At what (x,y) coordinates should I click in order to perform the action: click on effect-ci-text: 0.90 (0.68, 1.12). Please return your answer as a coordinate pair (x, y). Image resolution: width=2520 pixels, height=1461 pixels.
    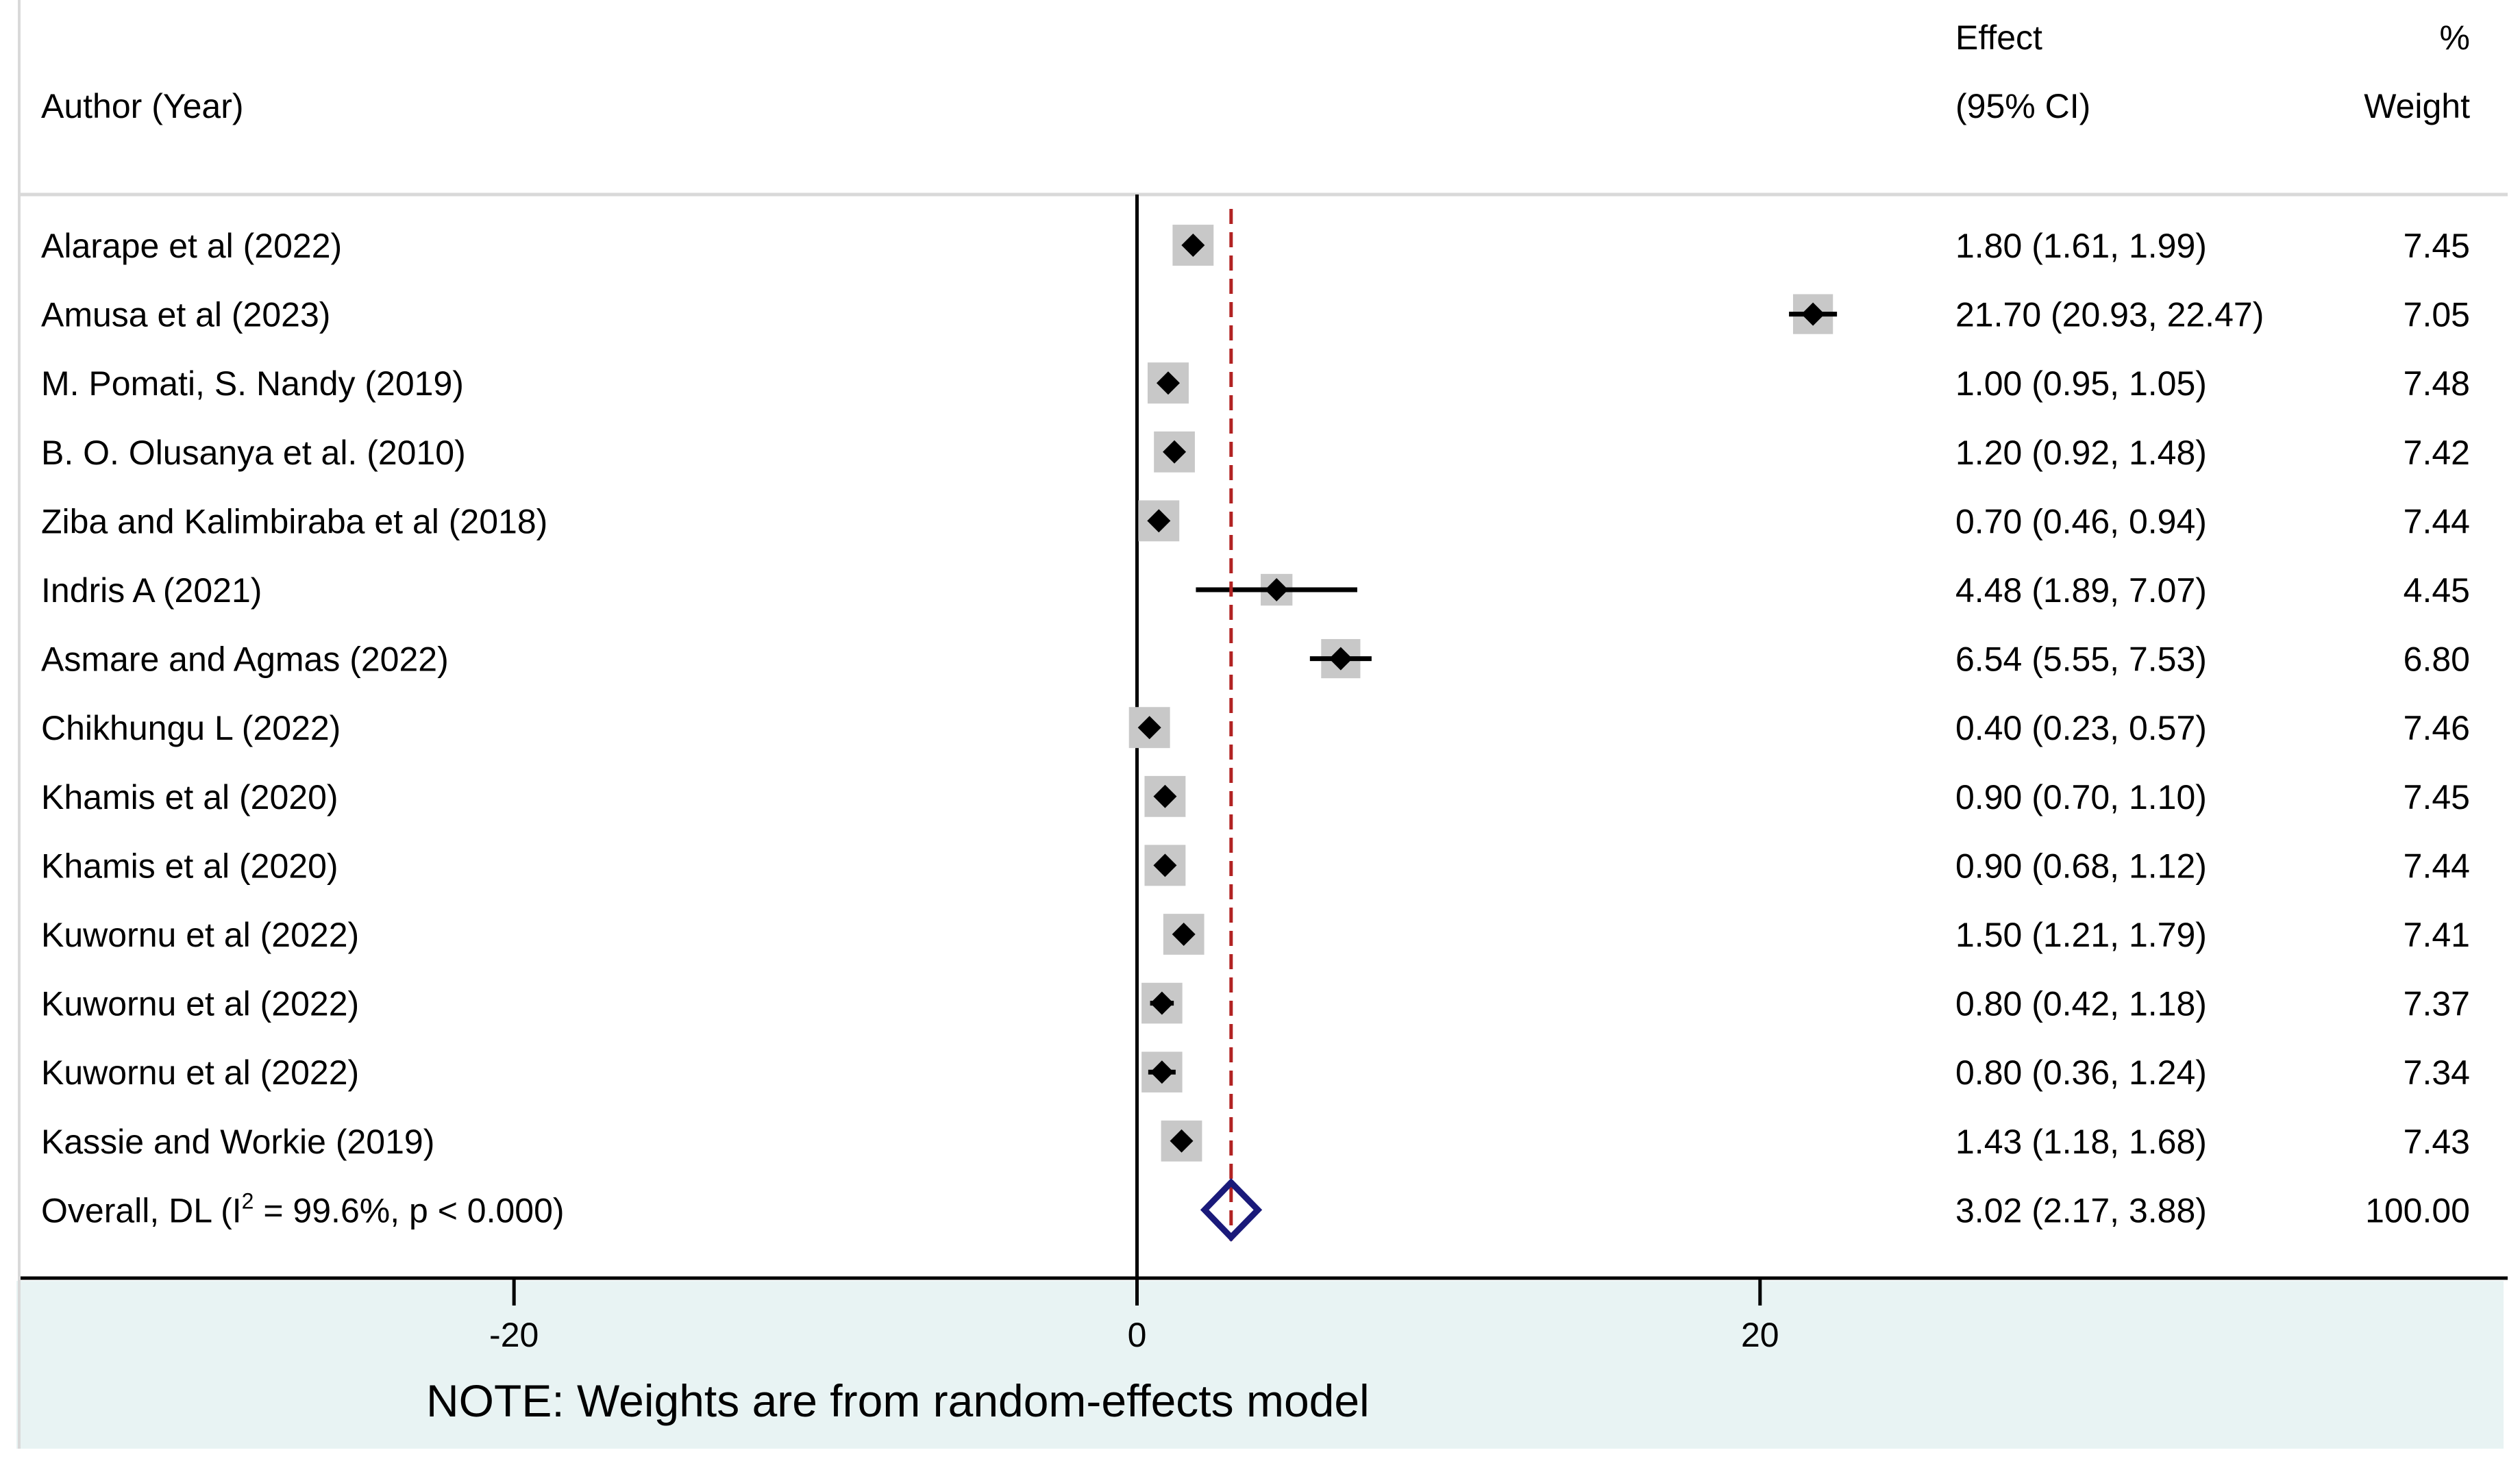
    Looking at the image, I should click on (2081, 866).